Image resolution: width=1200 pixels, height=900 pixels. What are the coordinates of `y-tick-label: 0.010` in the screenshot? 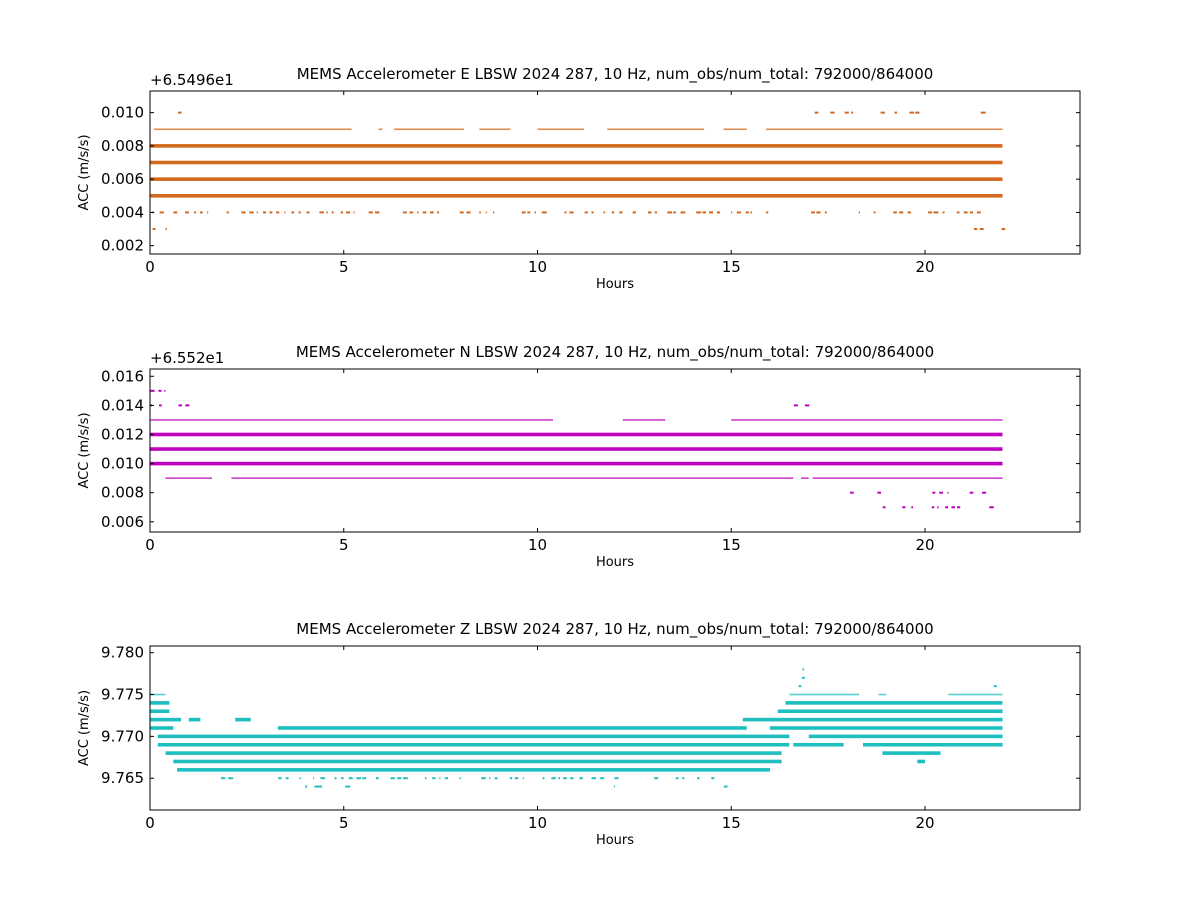 It's located at (122, 464).